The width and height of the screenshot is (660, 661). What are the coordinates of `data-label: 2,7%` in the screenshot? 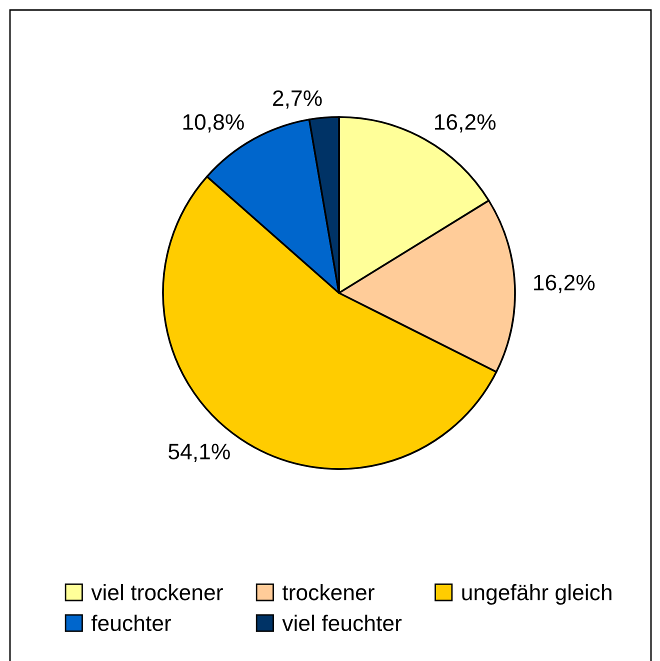 It's located at (297, 99).